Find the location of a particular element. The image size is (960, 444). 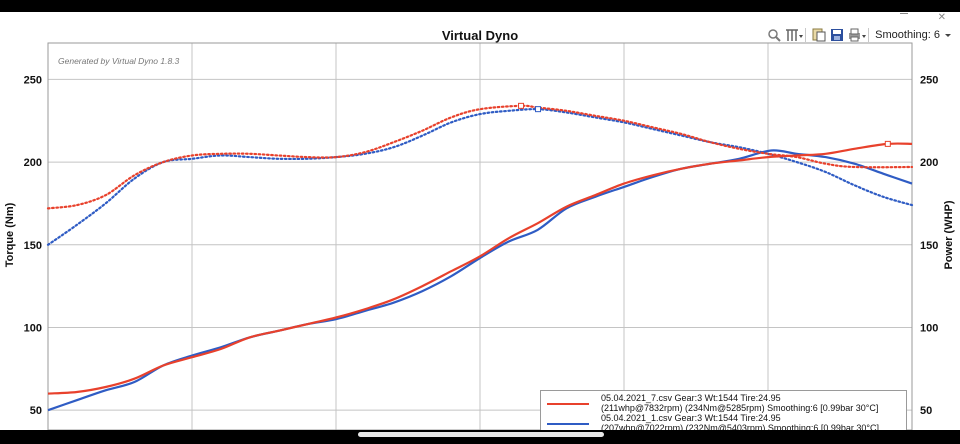

y-axis-left: 50 100 150 200 250 is located at coordinates (33, 245).